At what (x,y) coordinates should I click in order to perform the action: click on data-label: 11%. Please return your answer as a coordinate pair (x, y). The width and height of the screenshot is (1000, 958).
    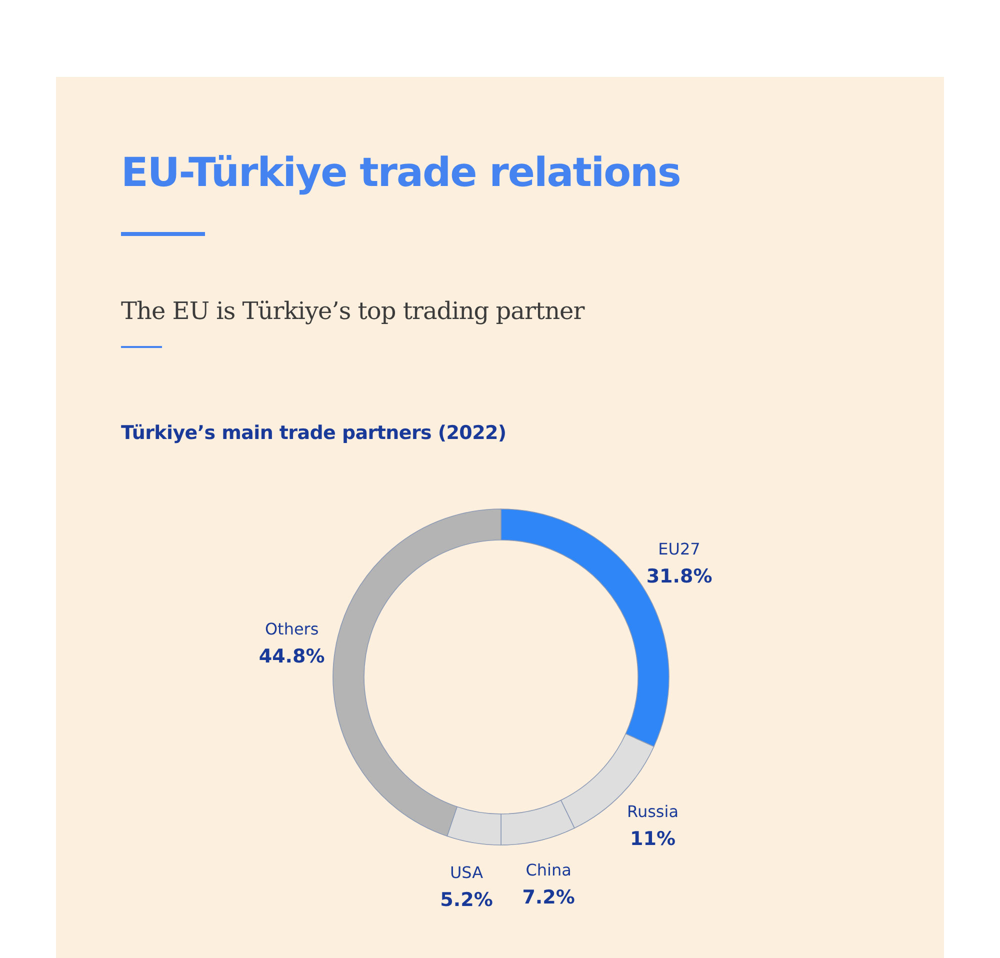
    Looking at the image, I should click on (653, 839).